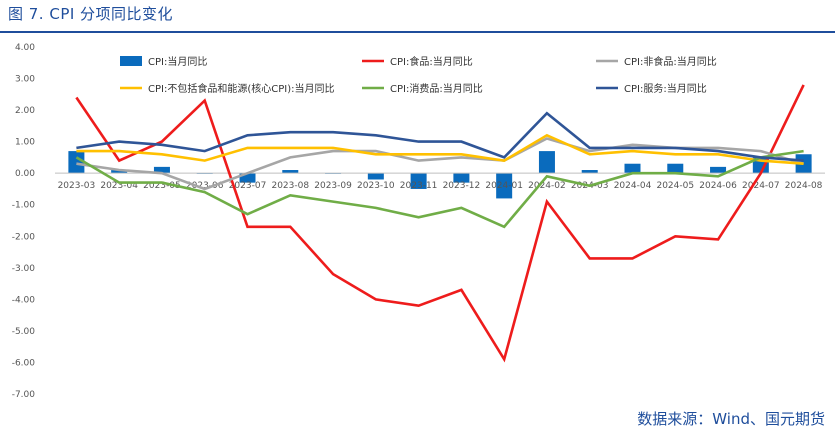 This screenshot has height=436, width=835. I want to click on x-tick-label: 2023-10, so click(376, 186).